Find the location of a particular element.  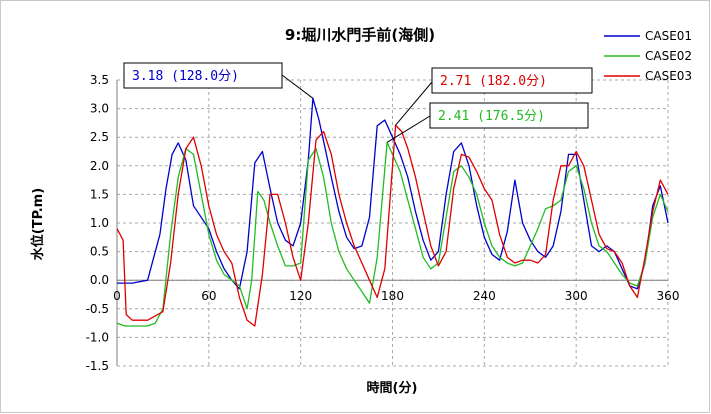

legend-label-case03: CASE03 is located at coordinates (668, 76).